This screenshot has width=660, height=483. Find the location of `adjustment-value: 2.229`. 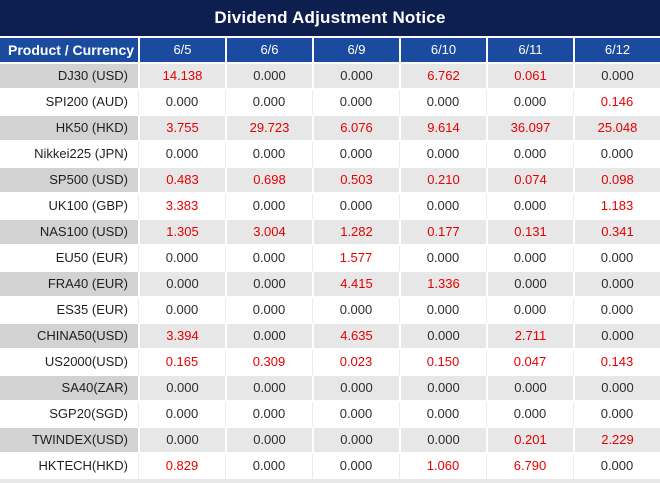

adjustment-value: 2.229 is located at coordinates (616, 441).